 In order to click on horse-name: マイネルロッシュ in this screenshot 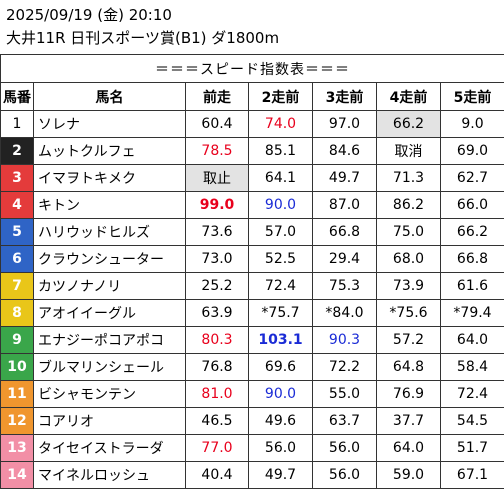, I will do `click(110, 475)`.